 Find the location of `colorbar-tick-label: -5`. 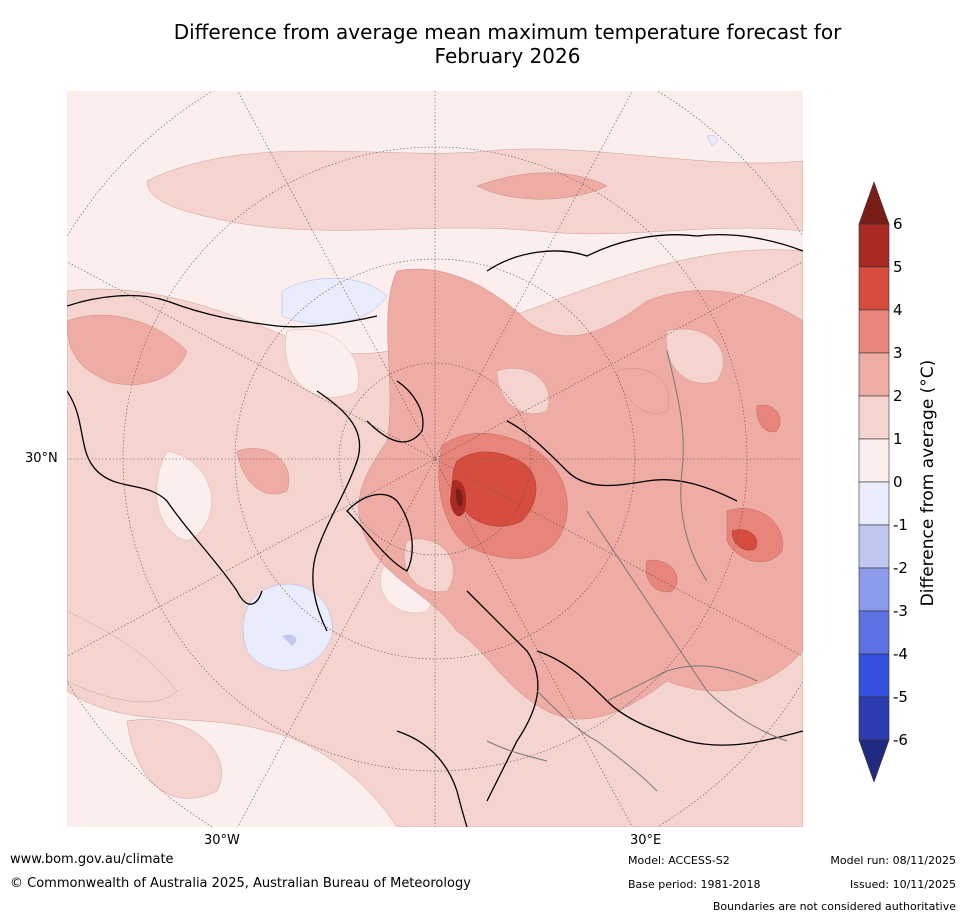

colorbar-tick-label: -5 is located at coordinates (900, 697).